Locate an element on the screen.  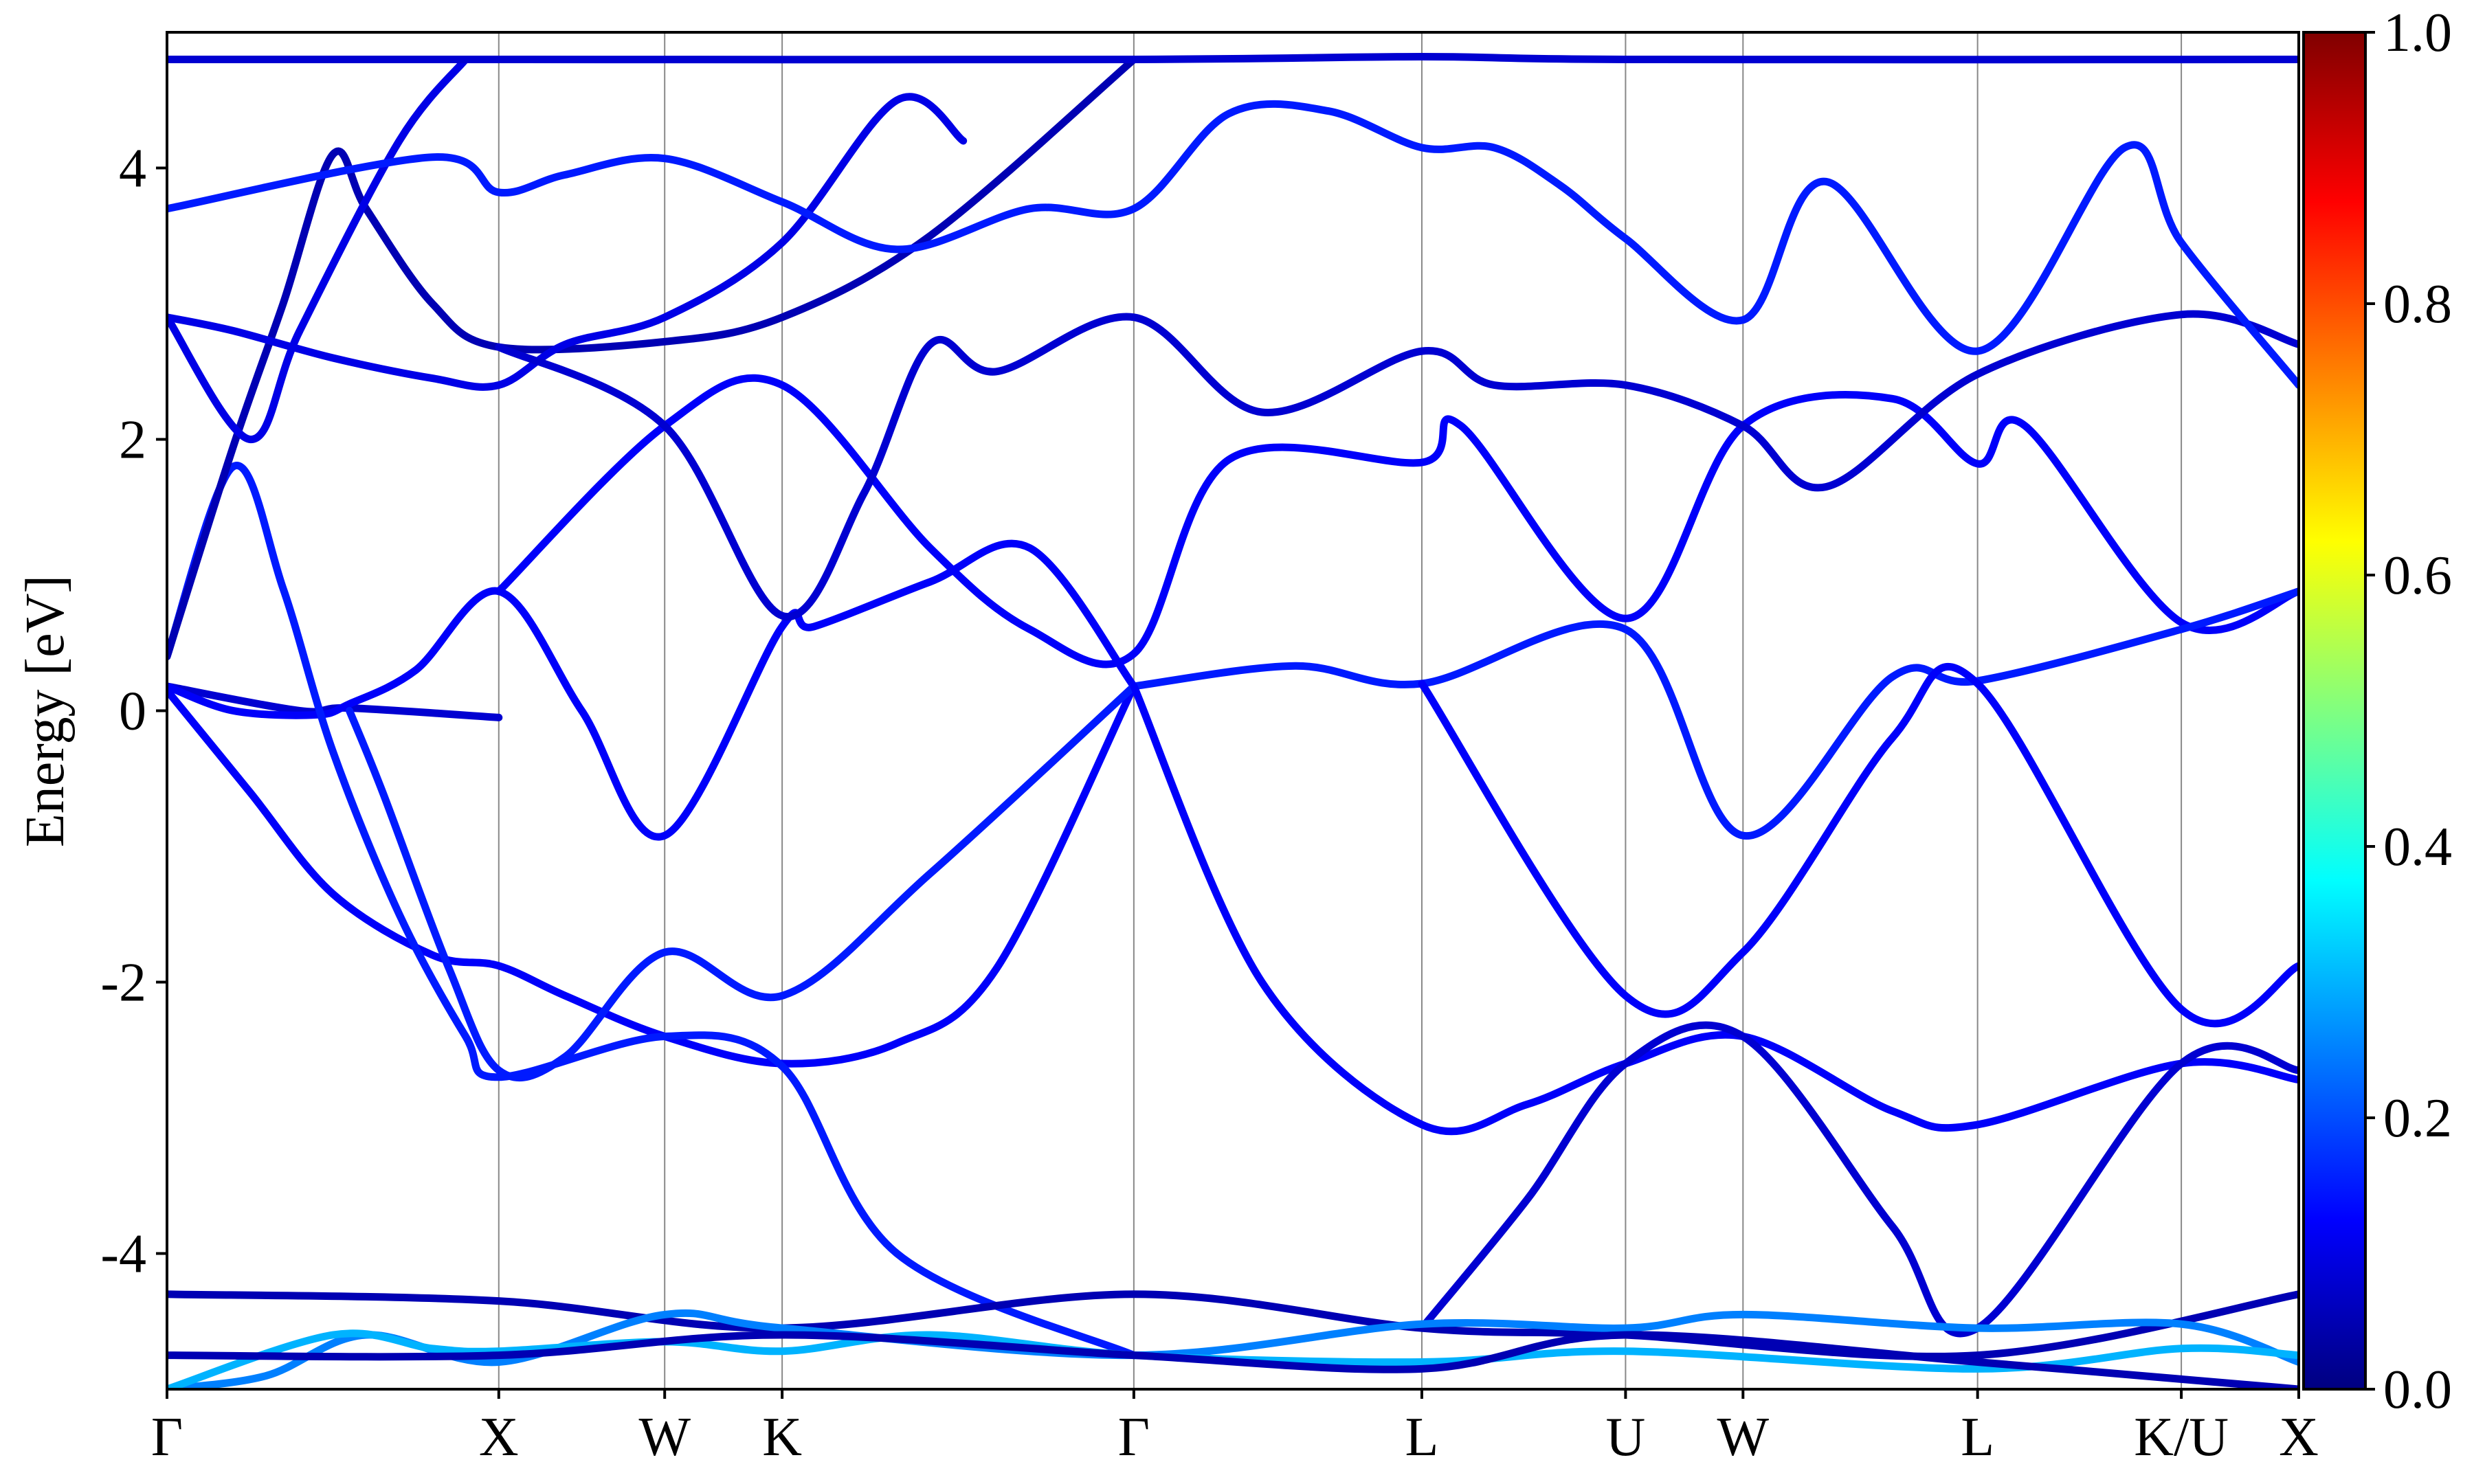
colorbar is located at coordinates (2334, 711).